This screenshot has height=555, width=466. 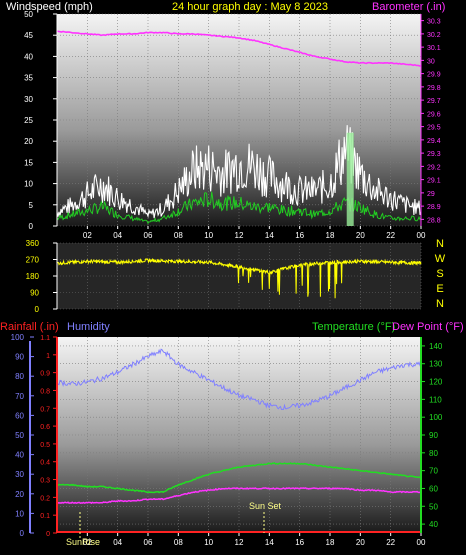 What do you see at coordinates (31, 205) in the screenshot?
I see `windspeed-tick-label: 5` at bounding box center [31, 205].